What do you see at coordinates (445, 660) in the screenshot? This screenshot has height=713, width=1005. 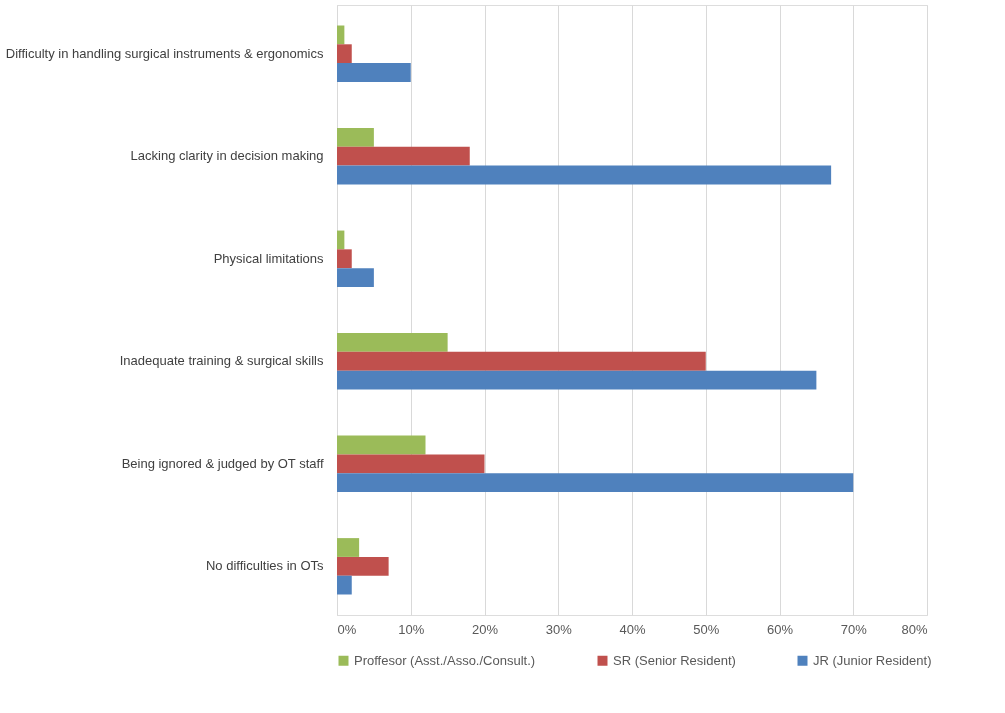 I see `legend-label: Proffesor (Asst./Asso./Consult.)` at bounding box center [445, 660].